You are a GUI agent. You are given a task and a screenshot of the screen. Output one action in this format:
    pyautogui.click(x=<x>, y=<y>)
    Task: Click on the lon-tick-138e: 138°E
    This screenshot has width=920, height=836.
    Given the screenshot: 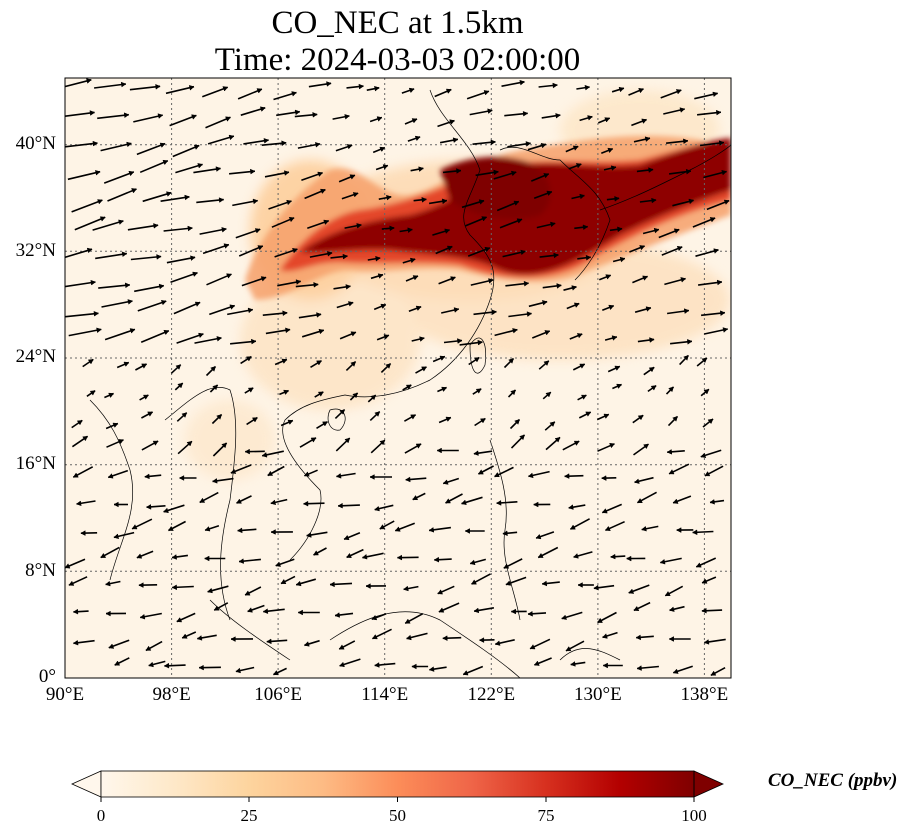 What is the action you would take?
    pyautogui.click(x=704, y=694)
    